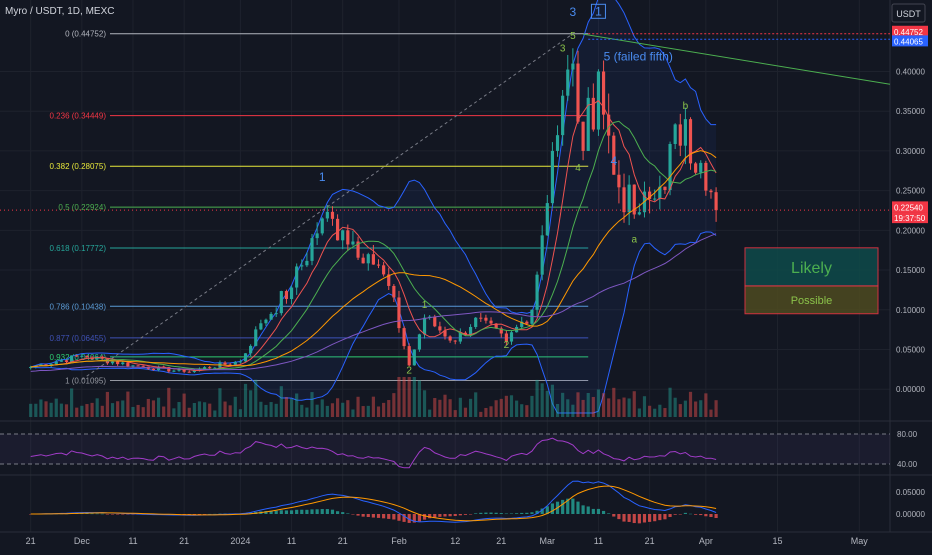 The width and height of the screenshot is (932, 555). I want to click on target-zones: Likely Possible, so click(811, 281).